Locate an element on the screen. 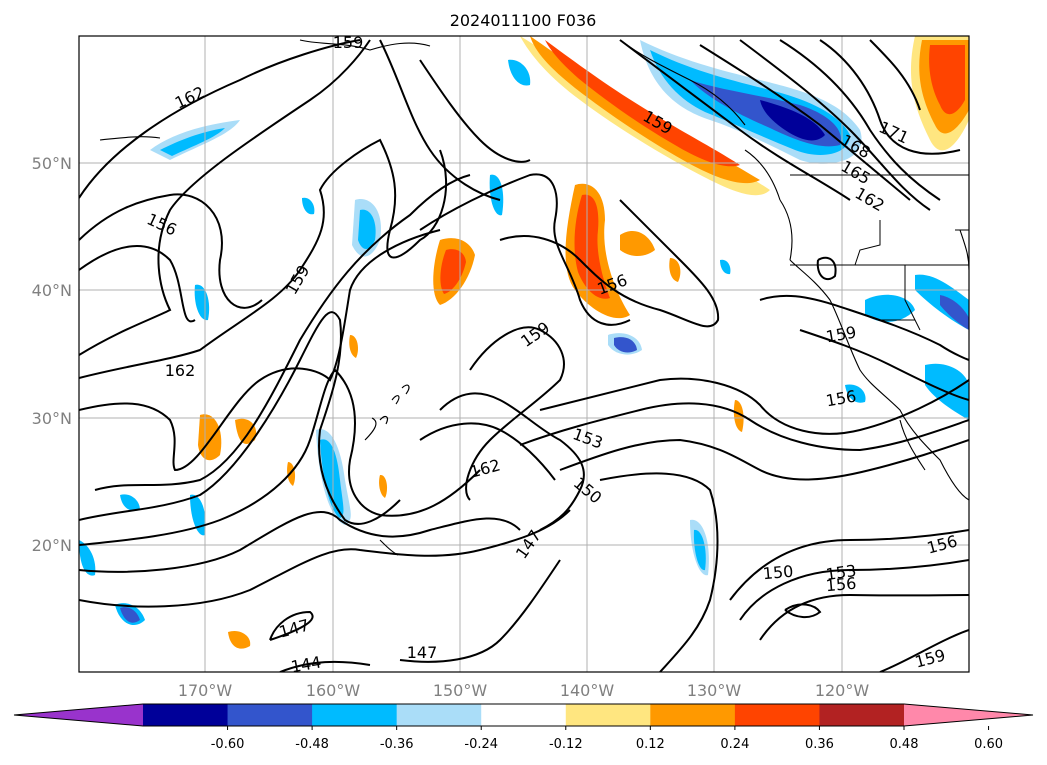 This screenshot has height=765, width=1047. lon-label: 140°W is located at coordinates (587, 690).